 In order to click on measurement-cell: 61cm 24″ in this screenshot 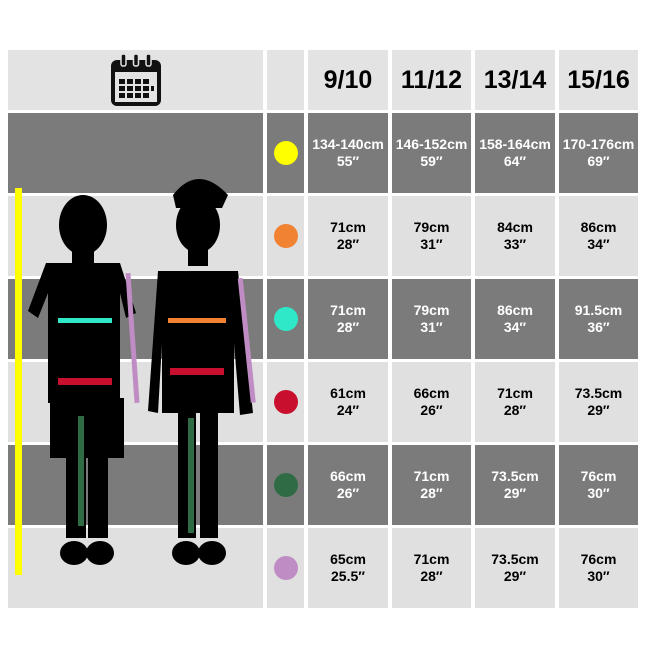, I will do `click(348, 402)`.